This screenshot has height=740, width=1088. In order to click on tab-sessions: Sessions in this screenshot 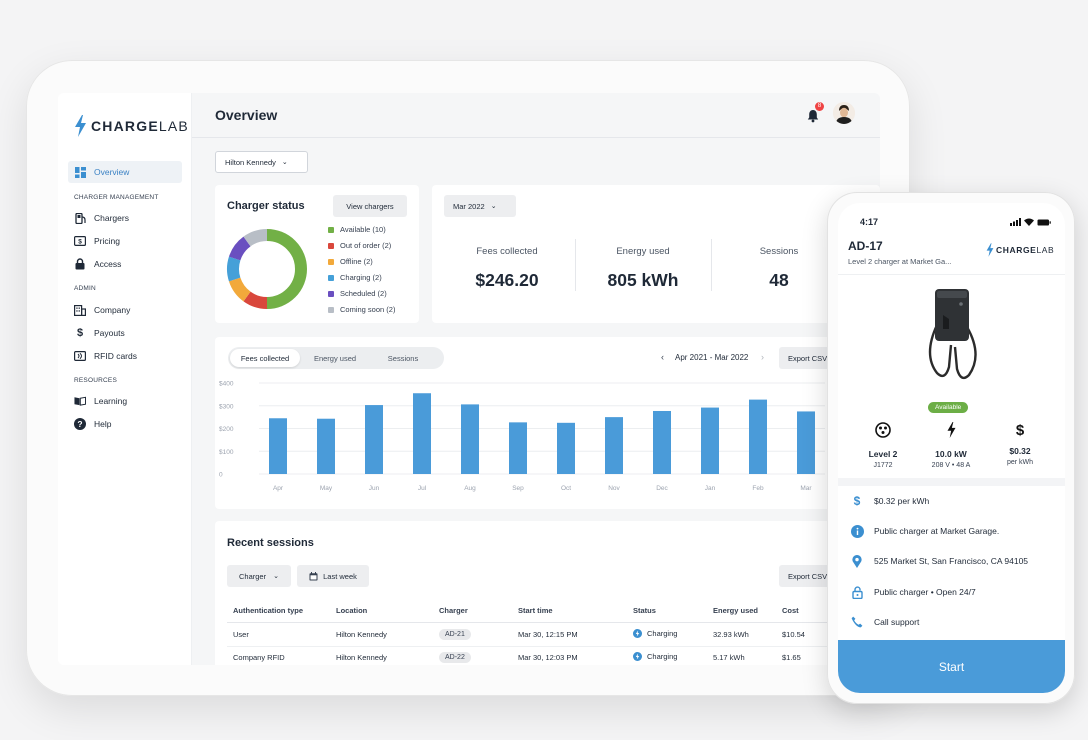, I will do `click(403, 358)`.